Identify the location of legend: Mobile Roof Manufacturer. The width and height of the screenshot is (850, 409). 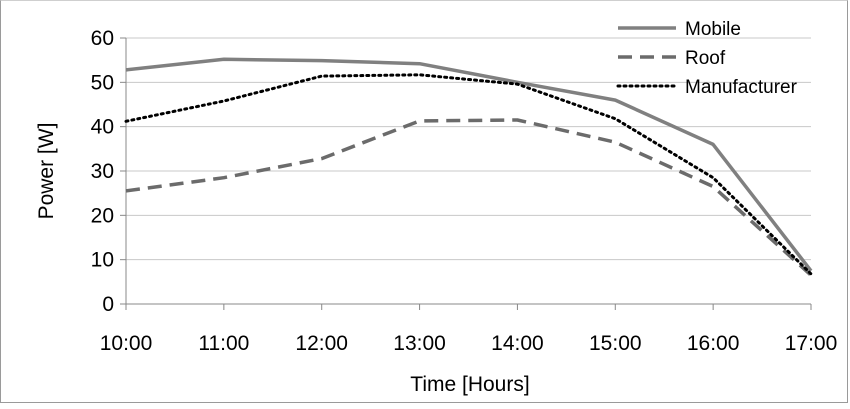
(707, 58).